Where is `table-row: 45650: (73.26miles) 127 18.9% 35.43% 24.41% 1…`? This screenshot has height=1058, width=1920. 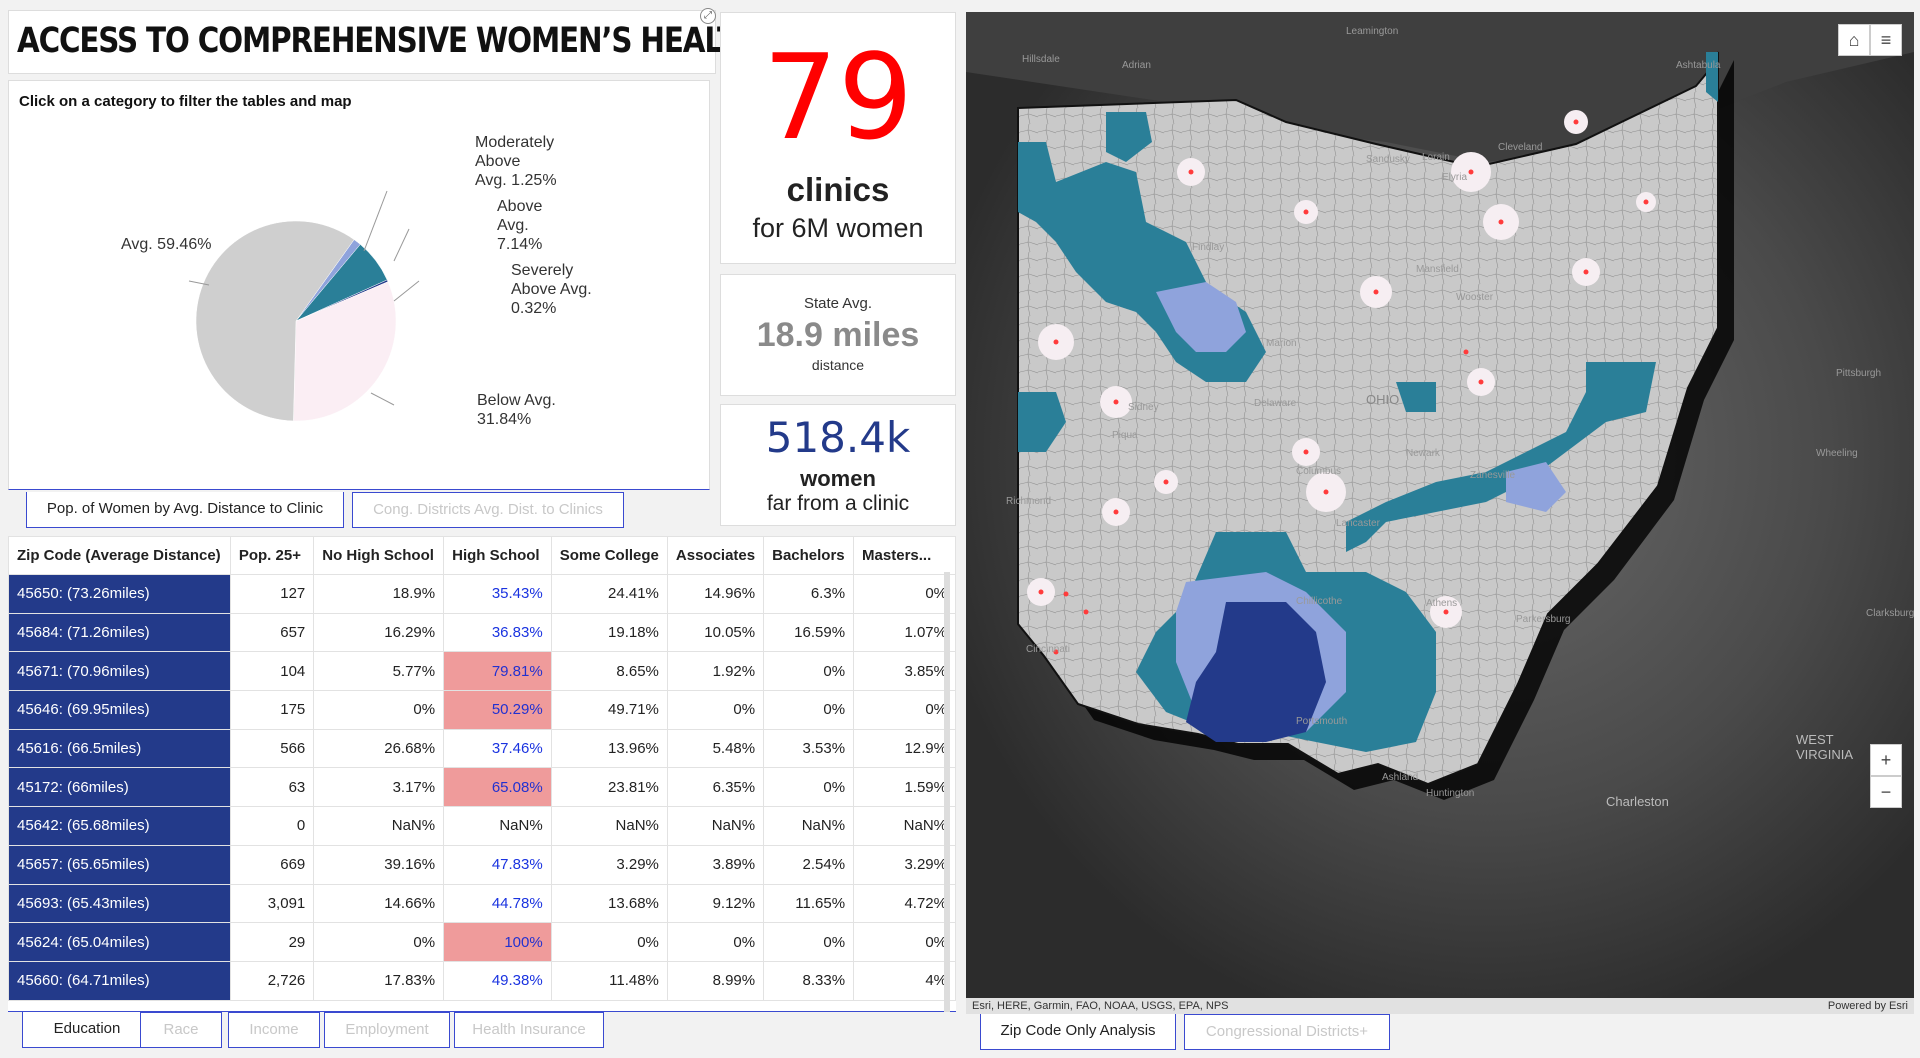
table-row: 45650: (73.26miles) 127 18.9% 35.43% 24.41% 1… is located at coordinates (482, 594).